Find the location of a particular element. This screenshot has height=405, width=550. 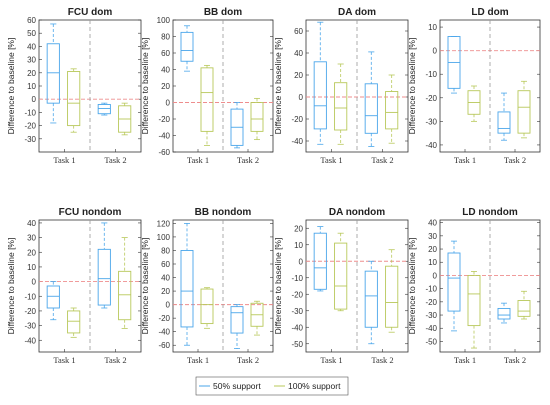

panel-title: FCU dom is located at coordinates (90, 12).